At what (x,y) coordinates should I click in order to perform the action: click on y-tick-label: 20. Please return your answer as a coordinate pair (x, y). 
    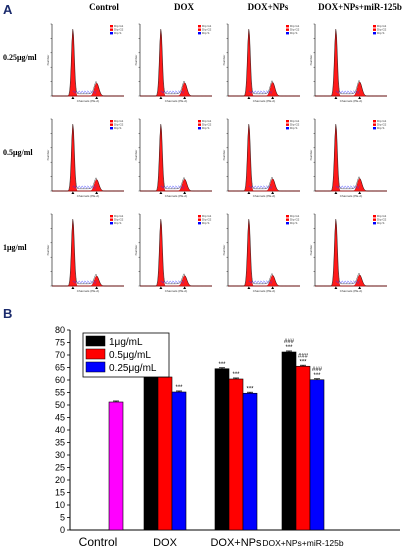
    Looking at the image, I should click on (60, 480).